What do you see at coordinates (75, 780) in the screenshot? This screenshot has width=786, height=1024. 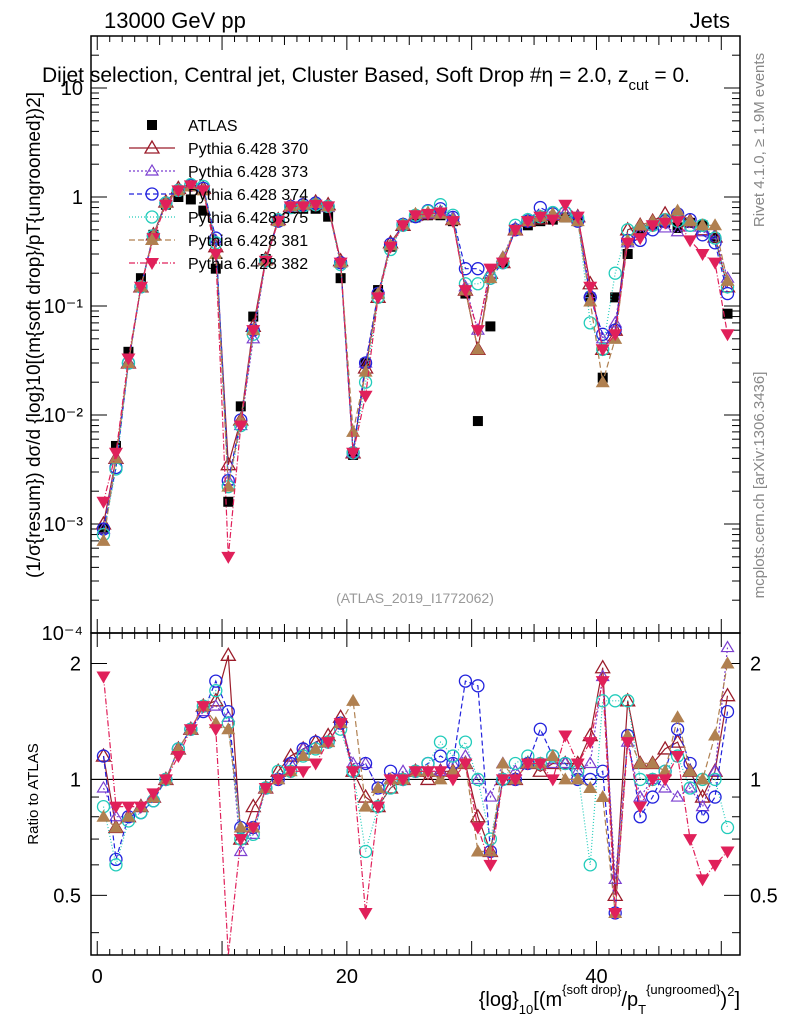 I see `ratio-tick-label: 1` at bounding box center [75, 780].